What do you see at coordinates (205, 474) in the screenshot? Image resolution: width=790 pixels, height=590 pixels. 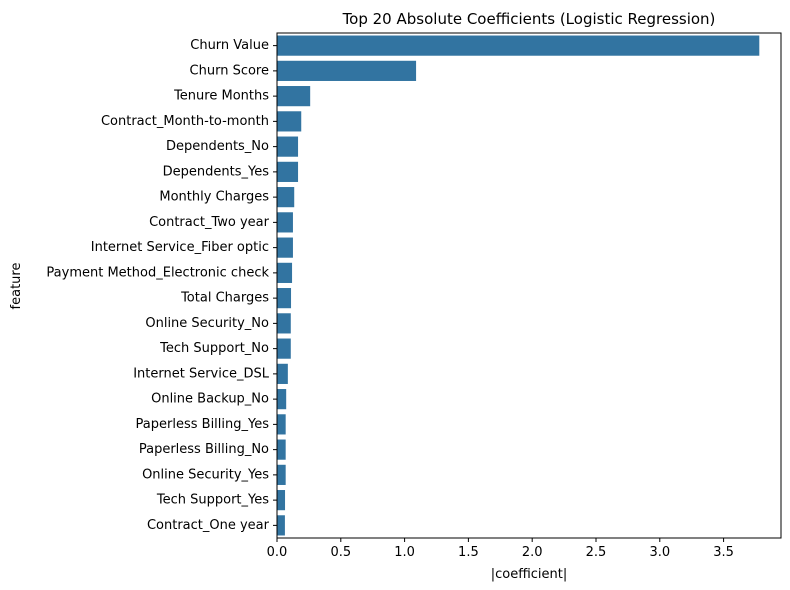 I see `y-tick-label: Online Security_Yes` at bounding box center [205, 474].